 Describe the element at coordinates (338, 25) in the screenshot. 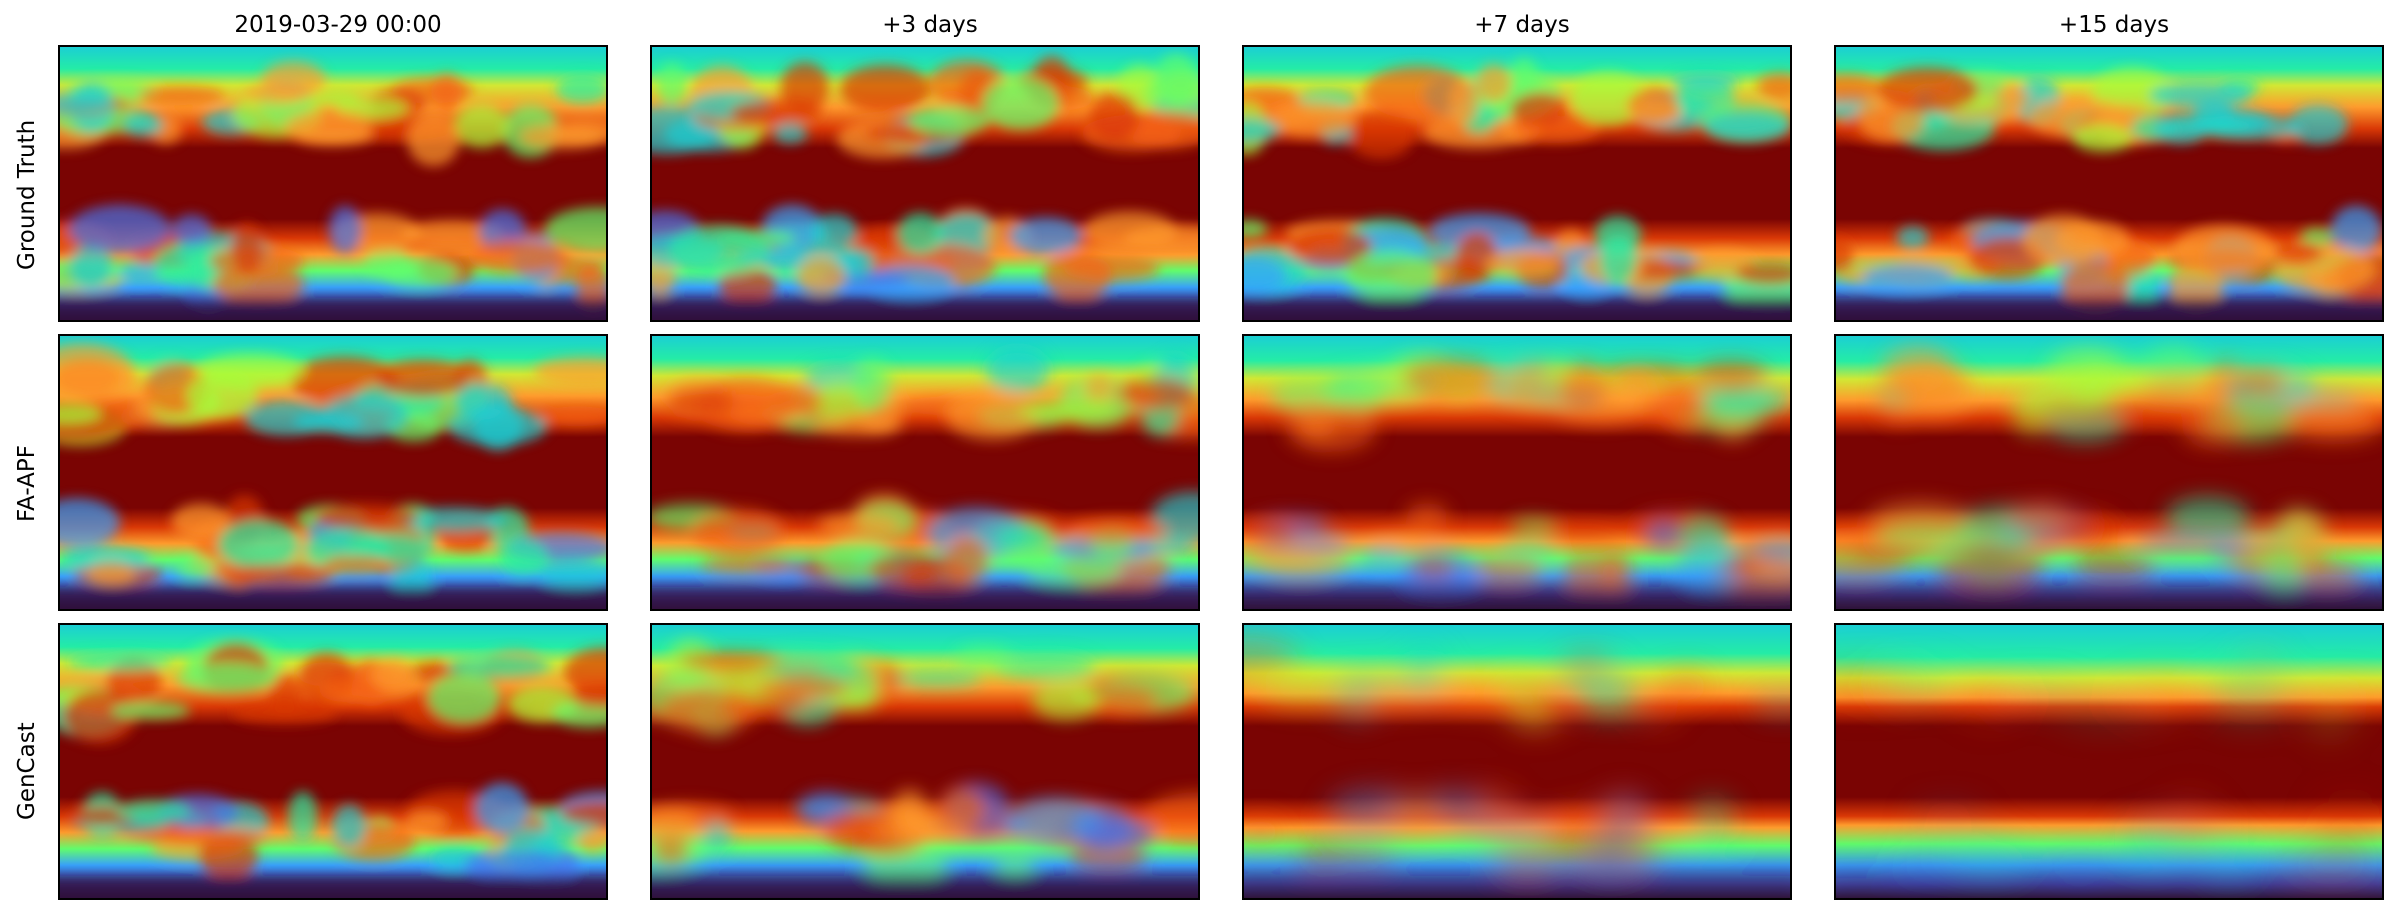

I see `column-title-initial: 2019-03-29 00:00` at that location.